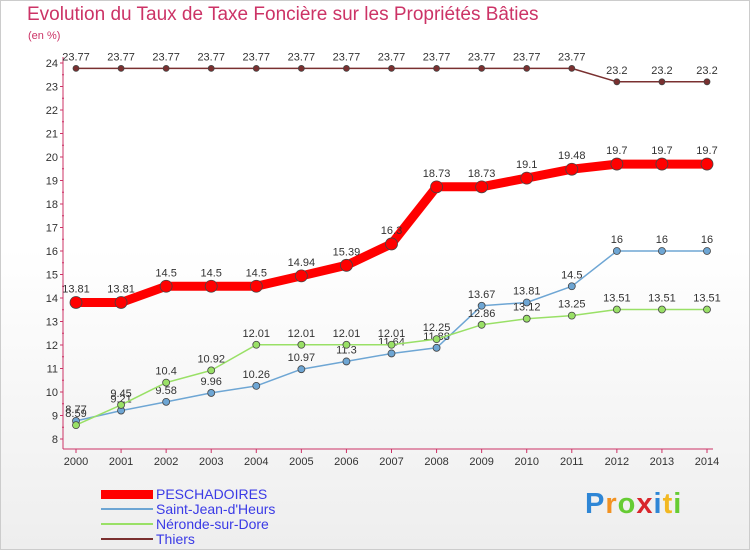 The image size is (750, 550). I want to click on y-tick-label: 16, so click(52, 252).